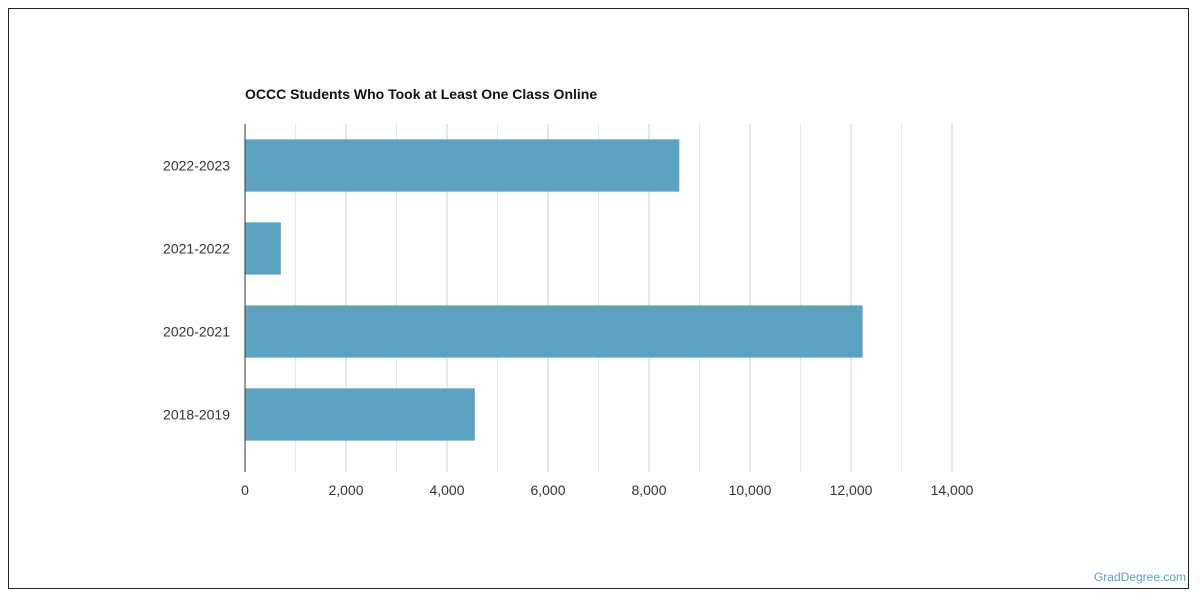  I want to click on bar-2020-2021, so click(554, 331).